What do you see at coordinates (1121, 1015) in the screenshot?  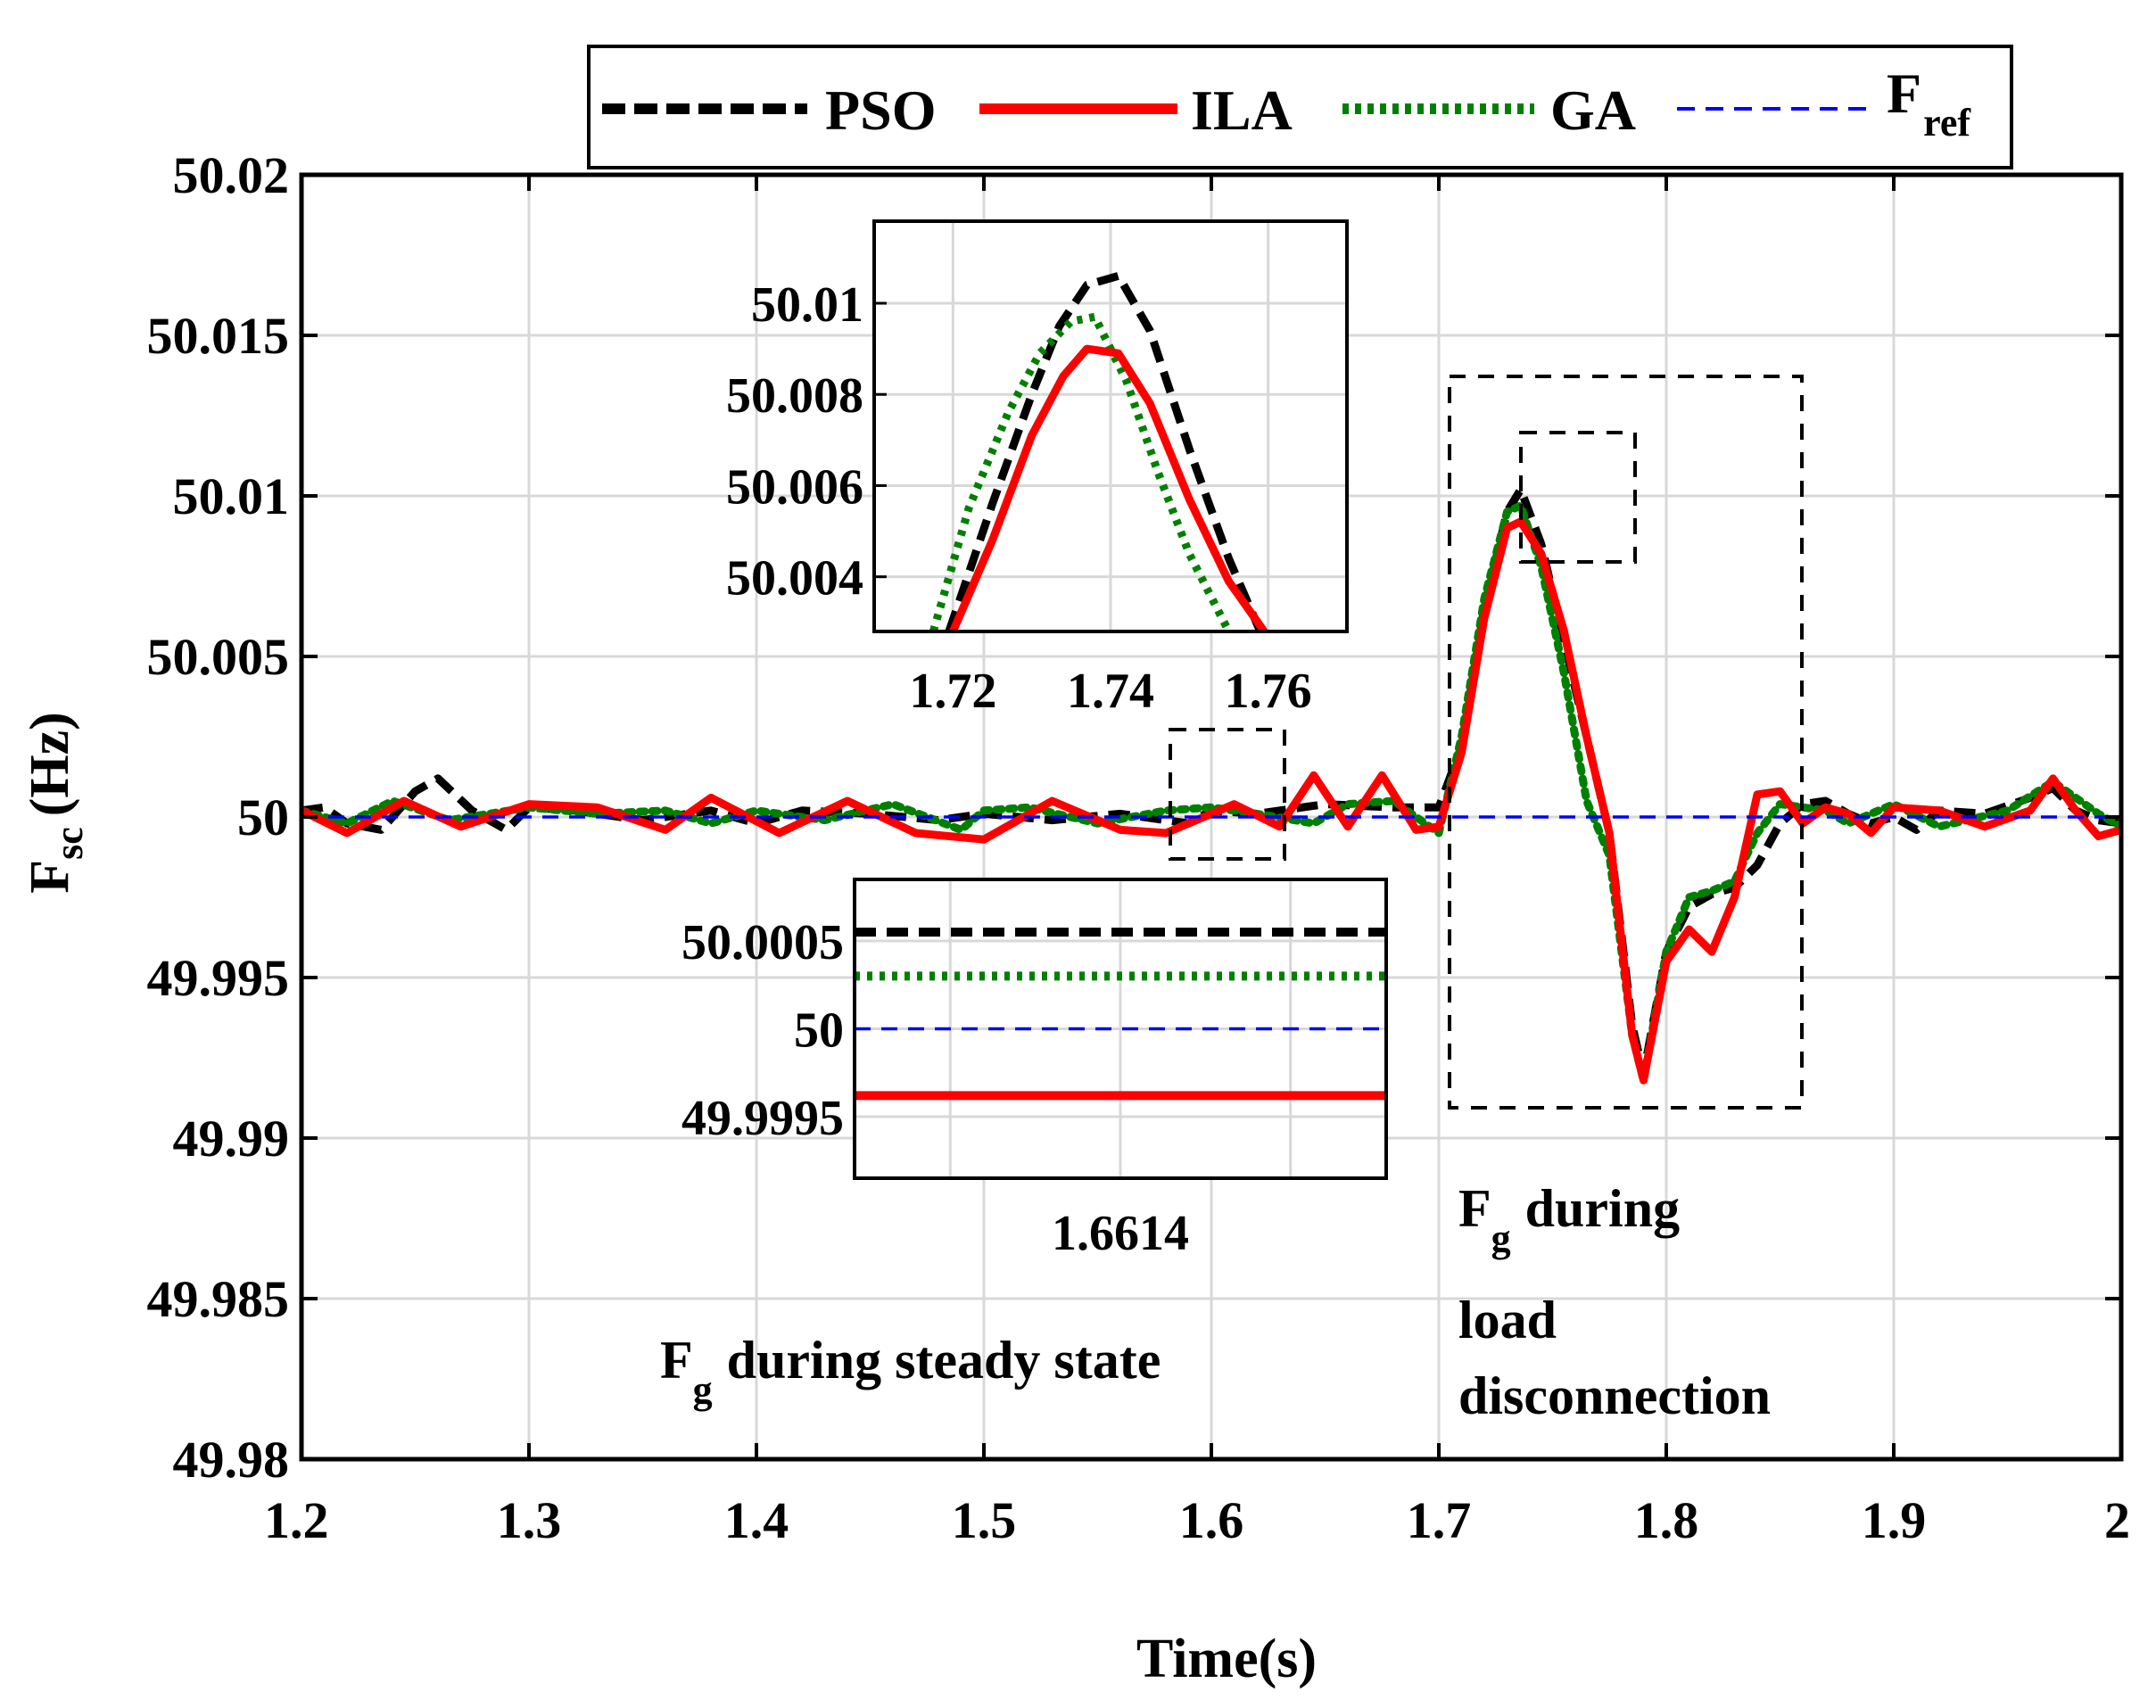 I see `inset-steady-series` at bounding box center [1121, 1015].